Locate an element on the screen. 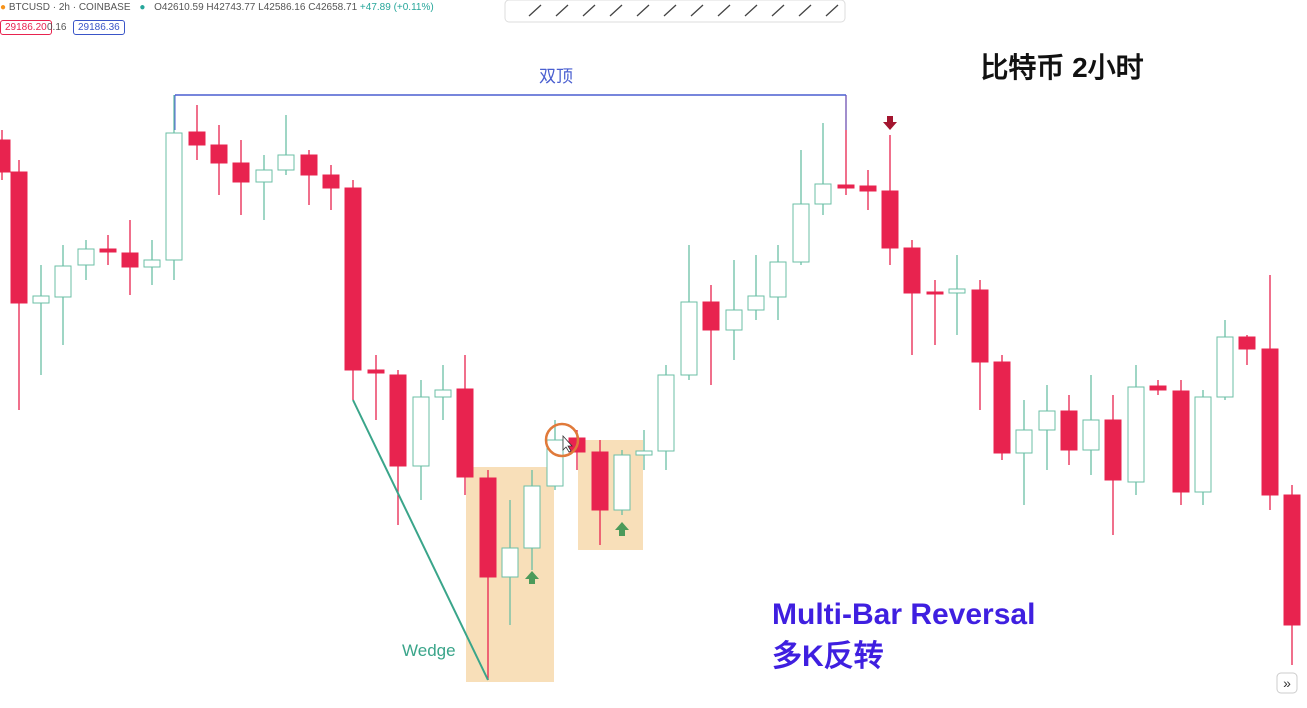  pattern-label: Multi-Bar Reversal is located at coordinates (903, 614).